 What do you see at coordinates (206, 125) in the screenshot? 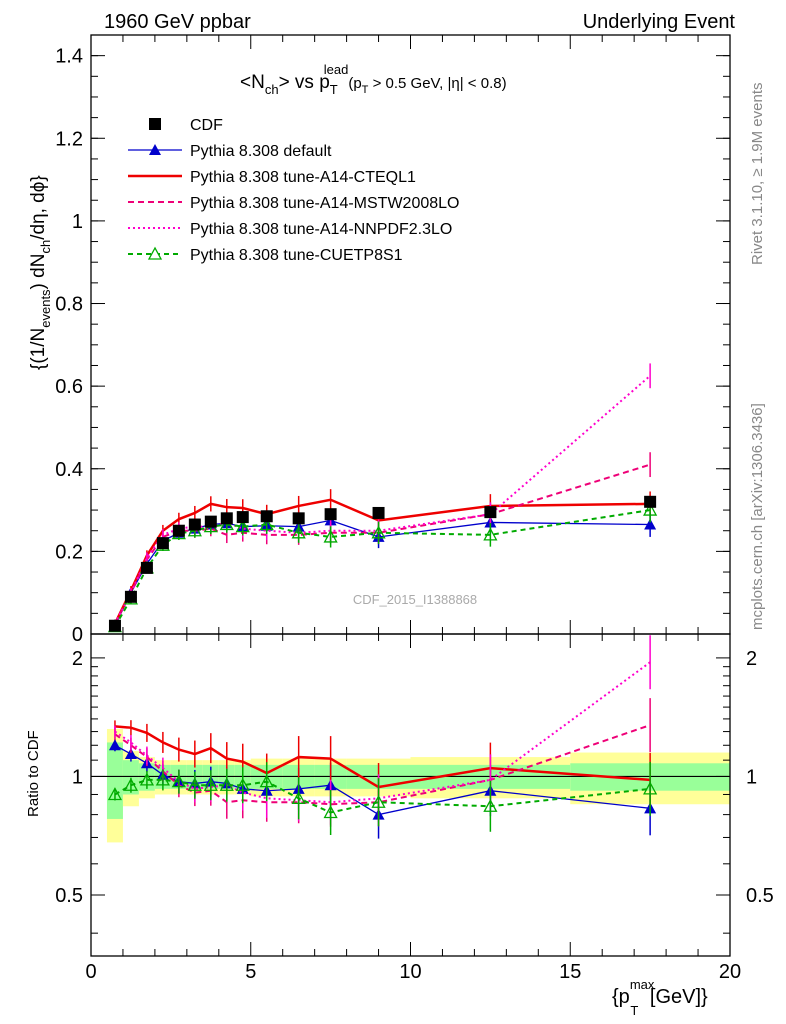
I see `legend-label: CDF` at bounding box center [206, 125].